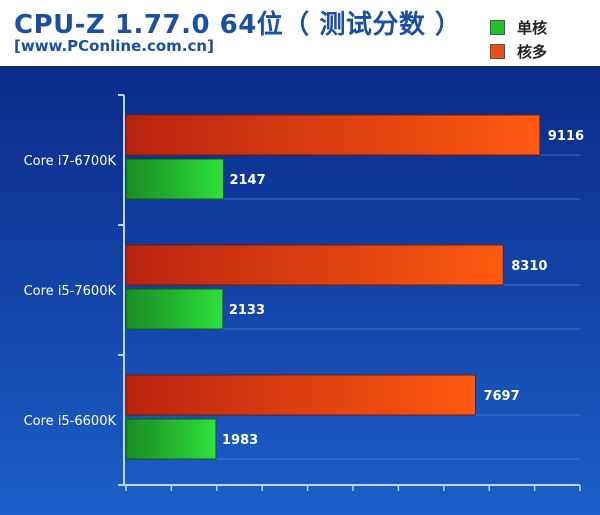 The image size is (600, 515). Describe the element at coordinates (497, 51) in the screenshot. I see `legend-swatch-multi-core` at that location.